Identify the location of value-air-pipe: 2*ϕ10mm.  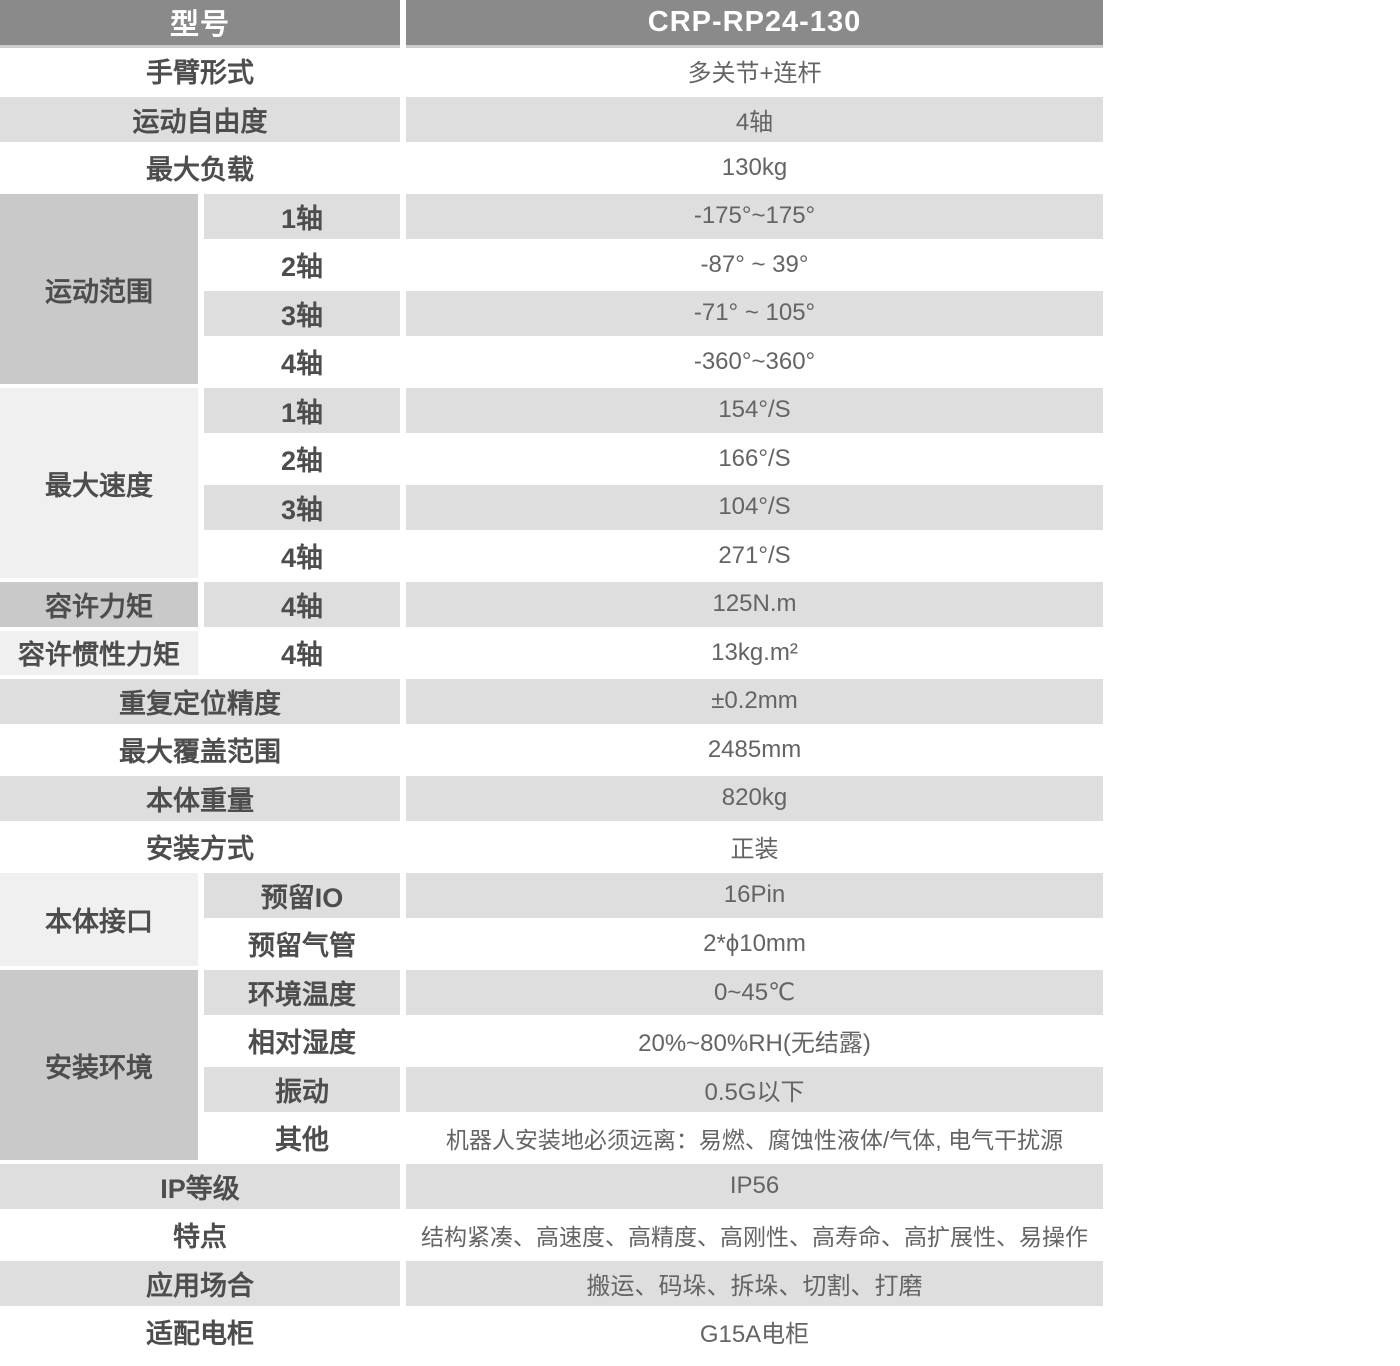
(754, 943).